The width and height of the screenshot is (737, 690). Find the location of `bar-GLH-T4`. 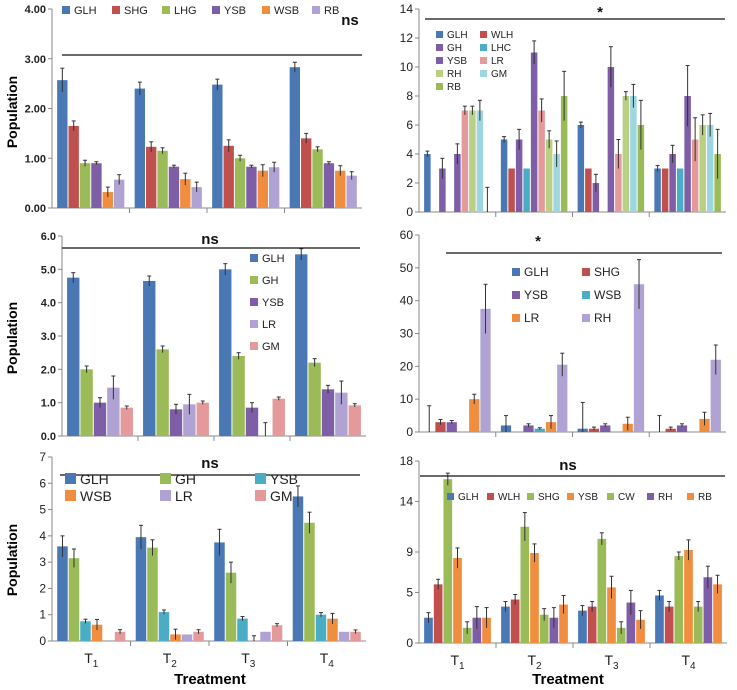

bar-GLH-T4 is located at coordinates (659, 619).